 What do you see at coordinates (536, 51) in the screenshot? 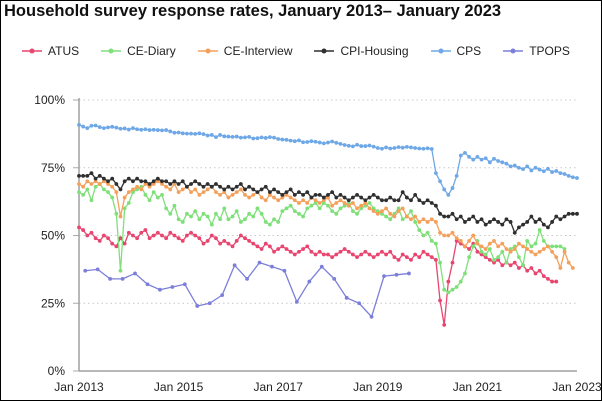
I see `legend-item: TPOPS` at bounding box center [536, 51].